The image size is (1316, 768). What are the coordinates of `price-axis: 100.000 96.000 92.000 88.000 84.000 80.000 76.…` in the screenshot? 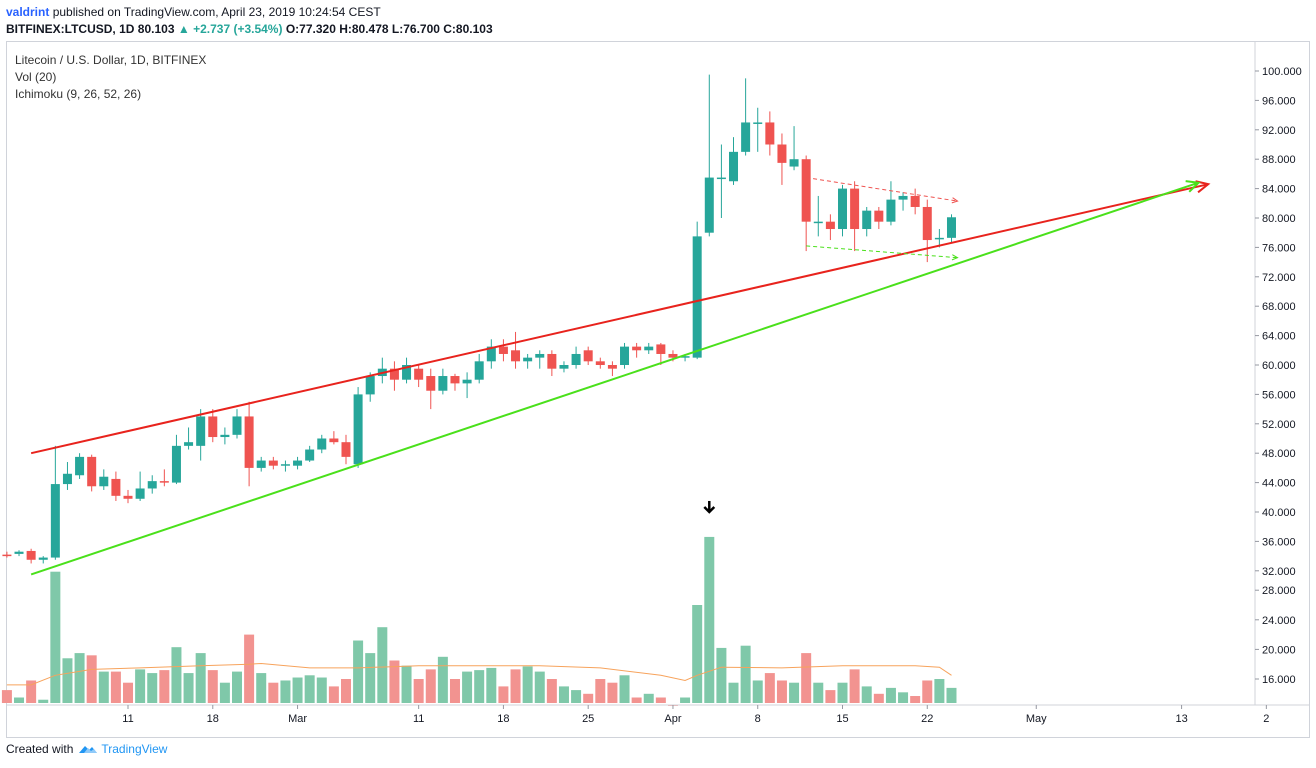 It's located at (1278, 373).